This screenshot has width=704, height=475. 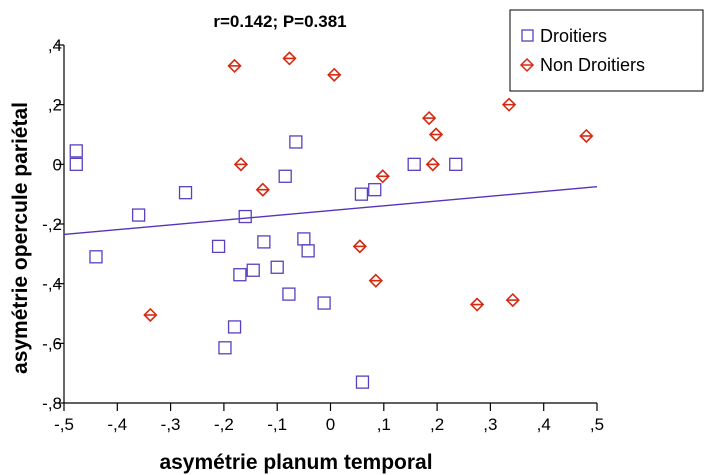 I want to click on x-tick-label: -,4, so click(x=117, y=424).